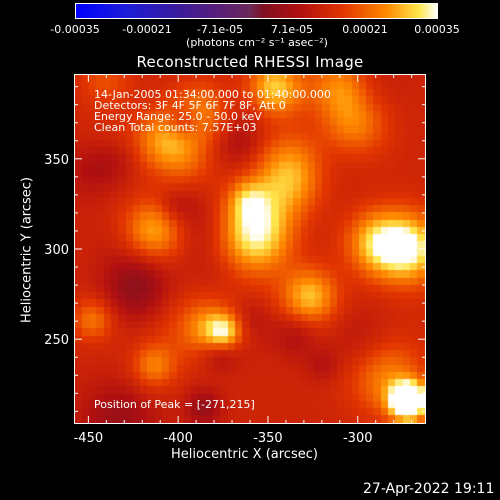  What do you see at coordinates (56, 160) in the screenshot?
I see `y-tick-label: 350` at bounding box center [56, 160].